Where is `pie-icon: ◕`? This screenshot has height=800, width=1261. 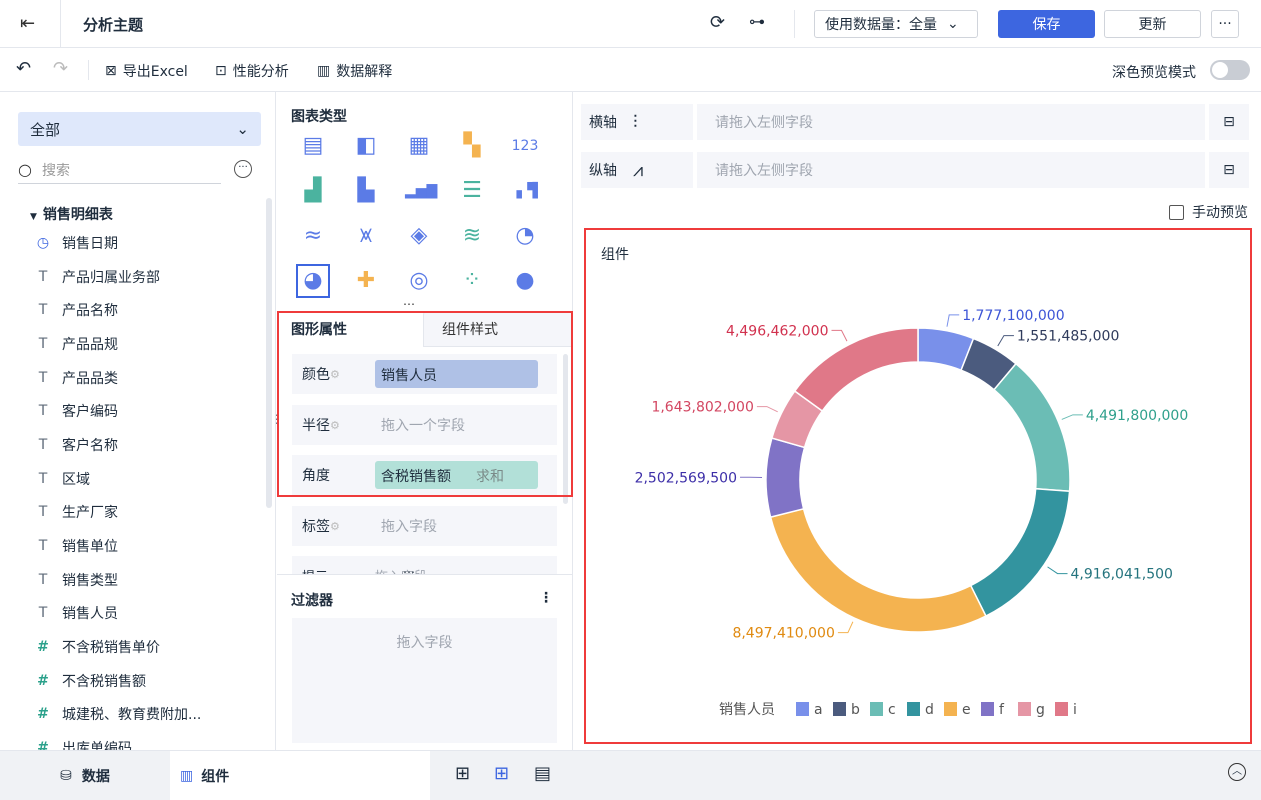 pie-icon: ◕ is located at coordinates (313, 281).